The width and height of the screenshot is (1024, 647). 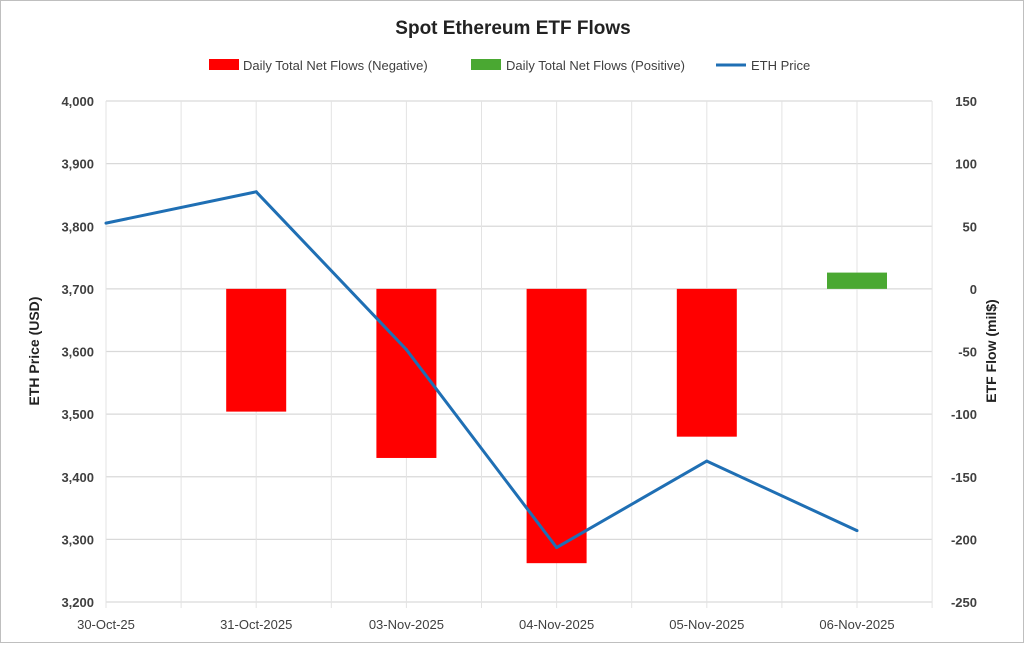 I want to click on y2-tick-label: -200, so click(x=964, y=539).